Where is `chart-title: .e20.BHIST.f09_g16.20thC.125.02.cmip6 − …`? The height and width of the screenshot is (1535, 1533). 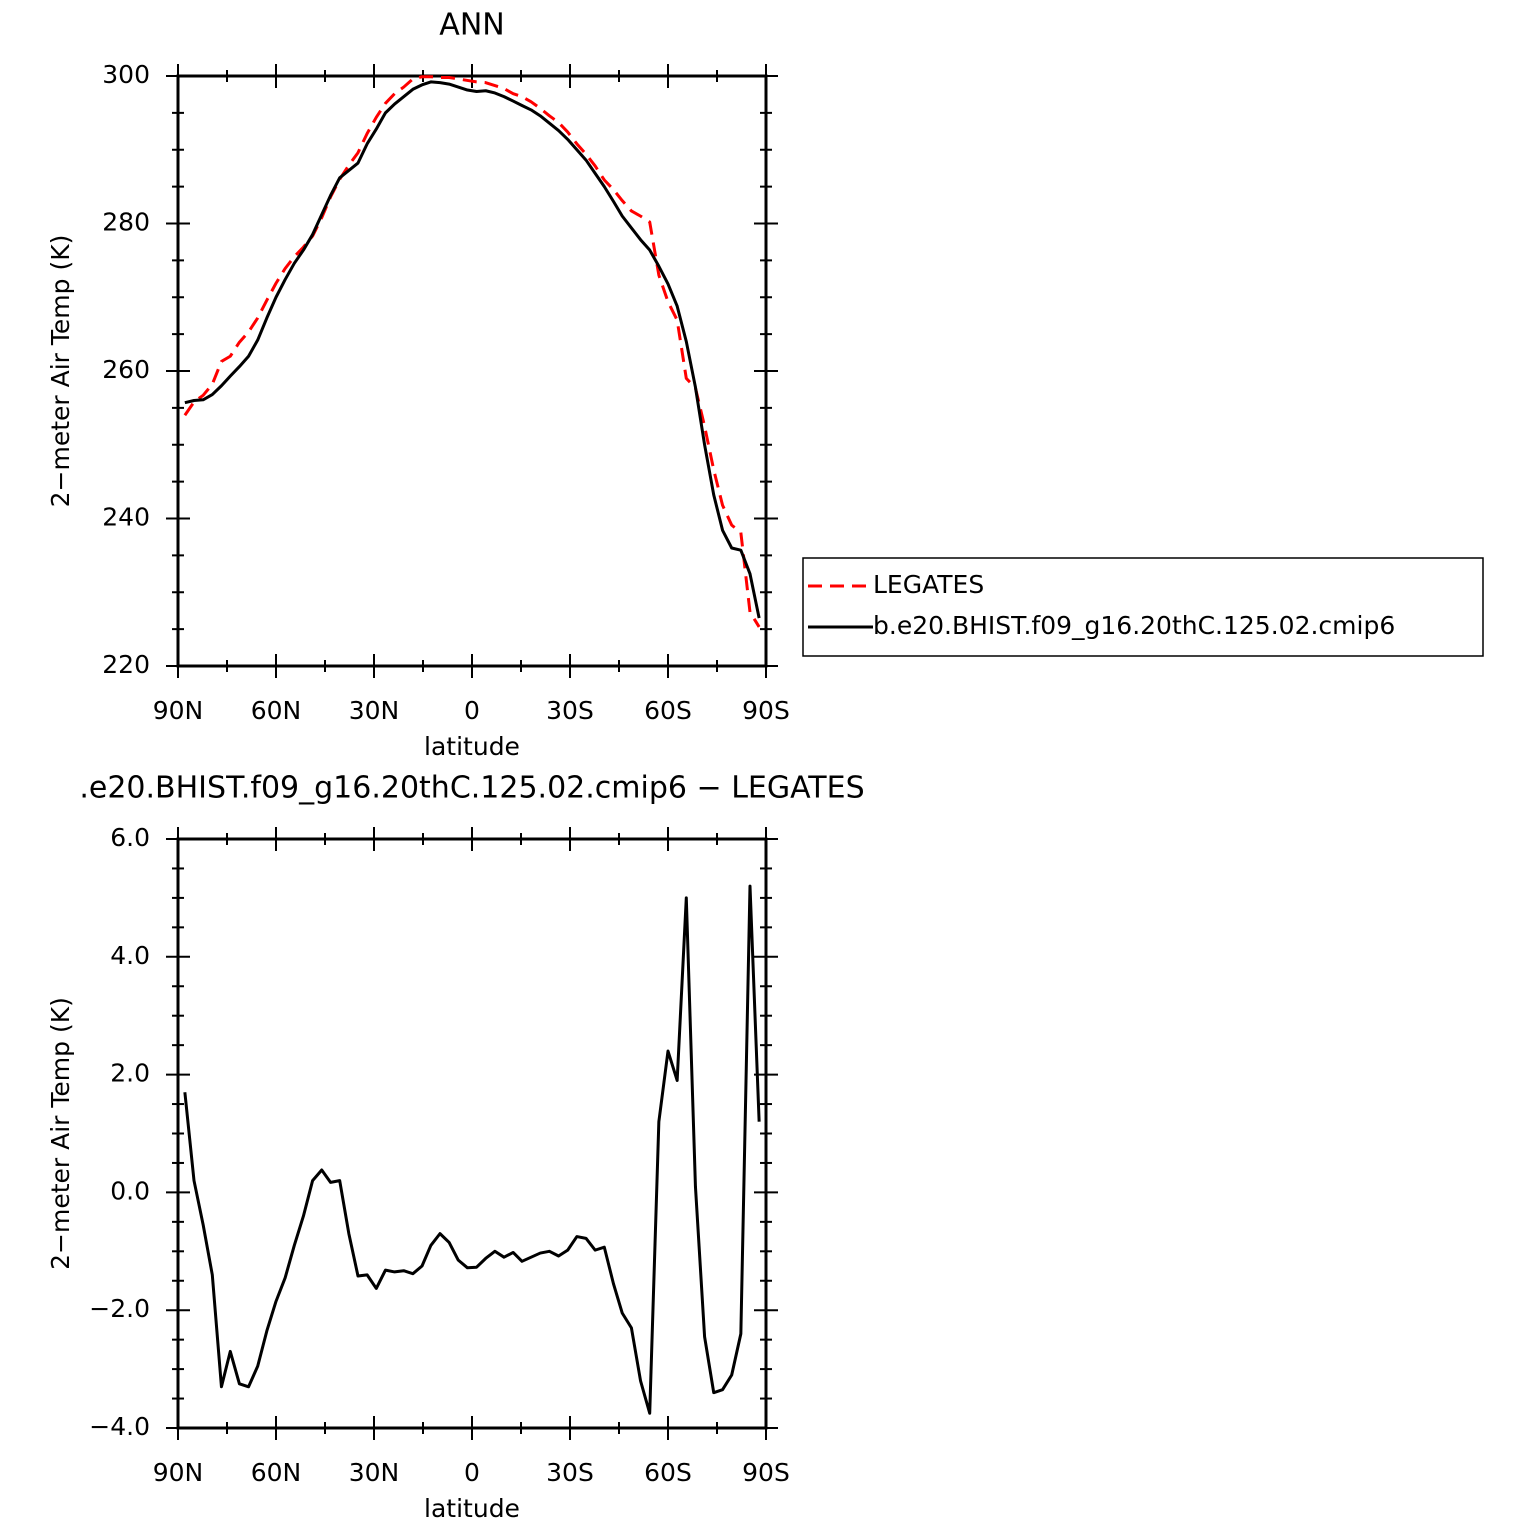
chart-title: .e20.BHIST.f09_g16.20thC.125.02.cmip6 − … is located at coordinates (471, 788).